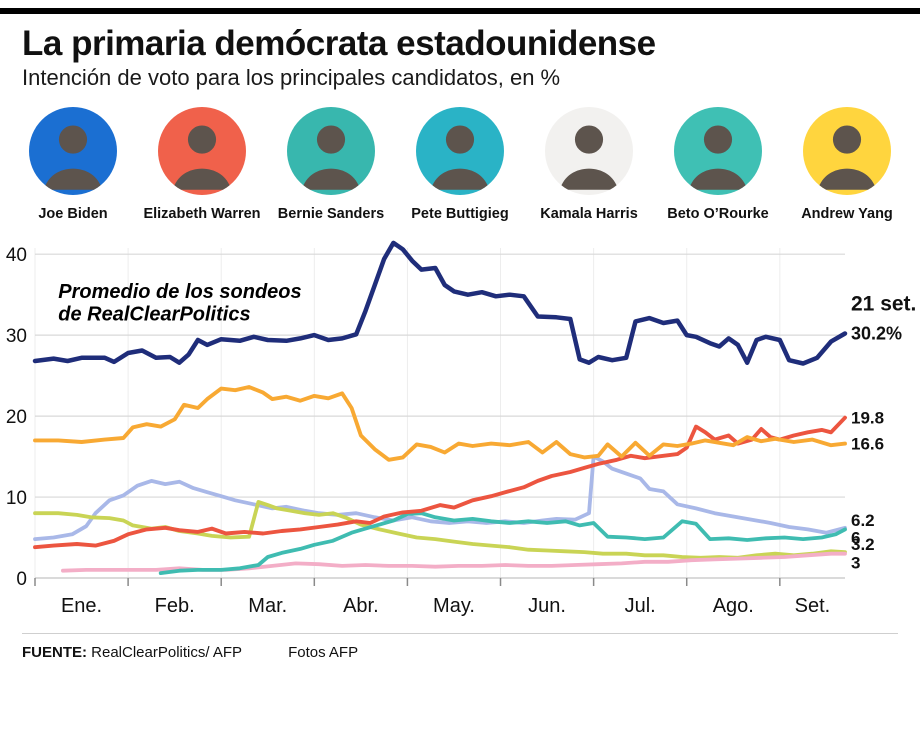  Describe the element at coordinates (883, 303) in the screenshot. I see `date-label: 21 set.` at that location.